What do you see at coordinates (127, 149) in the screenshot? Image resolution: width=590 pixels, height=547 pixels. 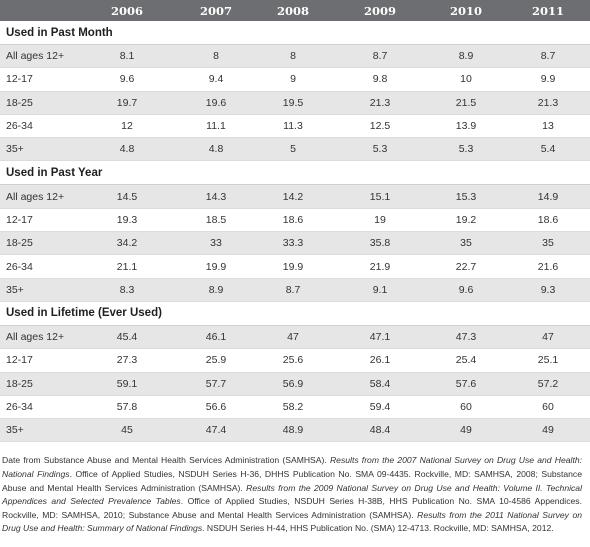 I see `table-cell: 4.8` at bounding box center [127, 149].